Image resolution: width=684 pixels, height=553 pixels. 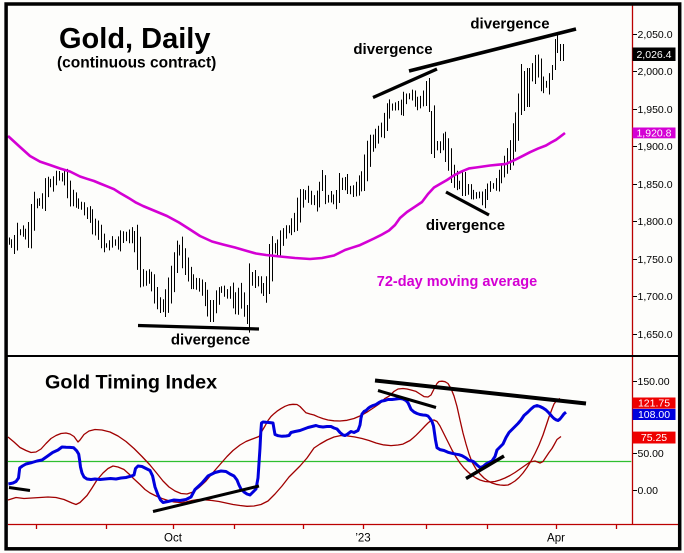 I want to click on svg-text: 1,700.0, so click(x=655, y=297).